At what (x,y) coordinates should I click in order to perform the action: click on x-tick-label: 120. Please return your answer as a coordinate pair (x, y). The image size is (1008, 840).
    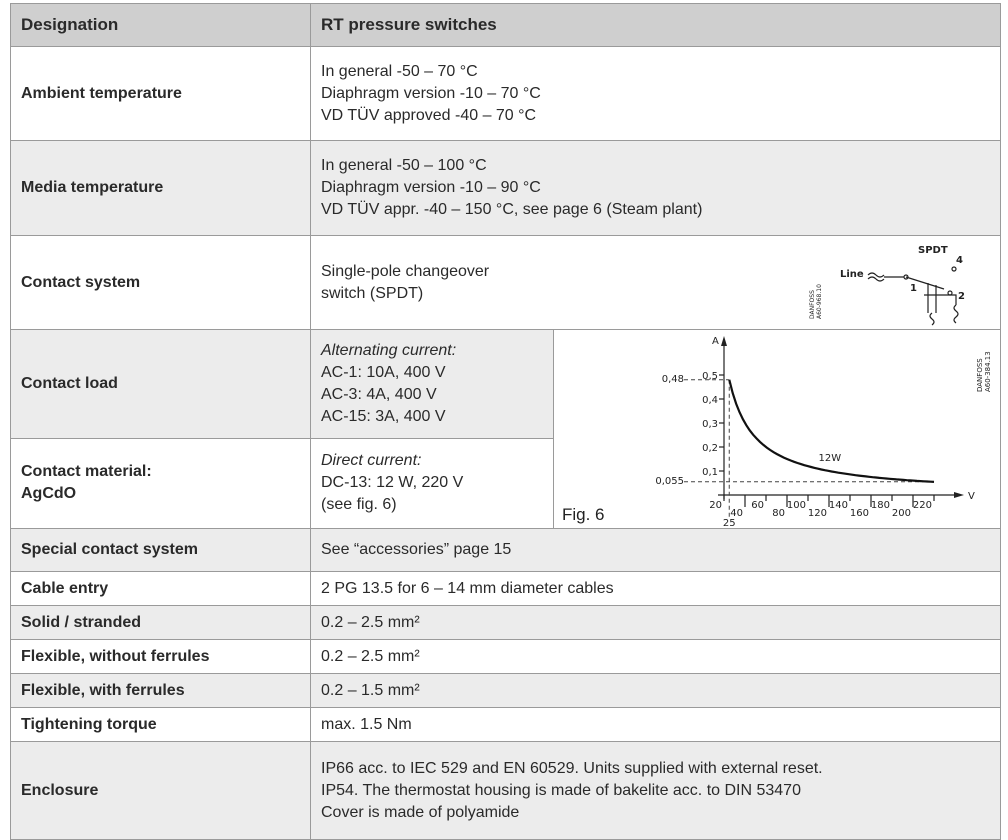
    Looking at the image, I should click on (817, 513).